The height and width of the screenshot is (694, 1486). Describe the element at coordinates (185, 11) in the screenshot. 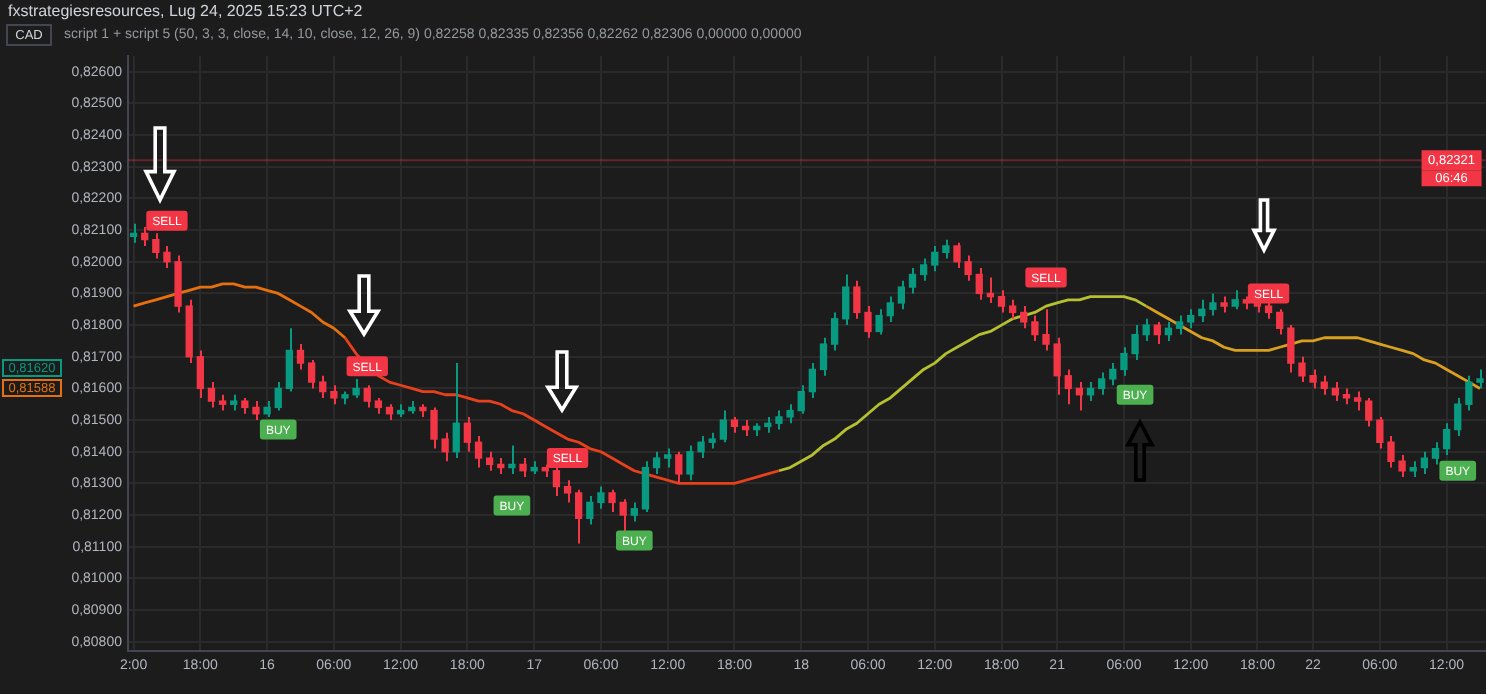

I see `chart-title: fxstrategiesresources, Lug 24, 2025 15:23 UTC+2` at that location.